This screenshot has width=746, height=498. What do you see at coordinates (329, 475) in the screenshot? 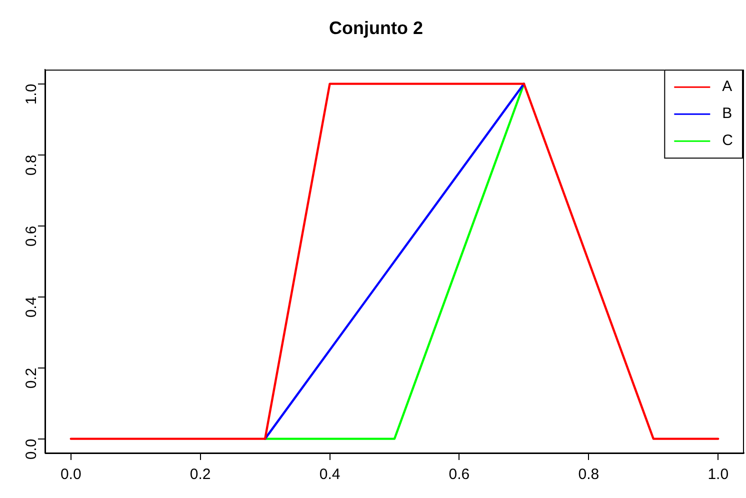
I see `x-tick-label: 0.4` at bounding box center [329, 475].